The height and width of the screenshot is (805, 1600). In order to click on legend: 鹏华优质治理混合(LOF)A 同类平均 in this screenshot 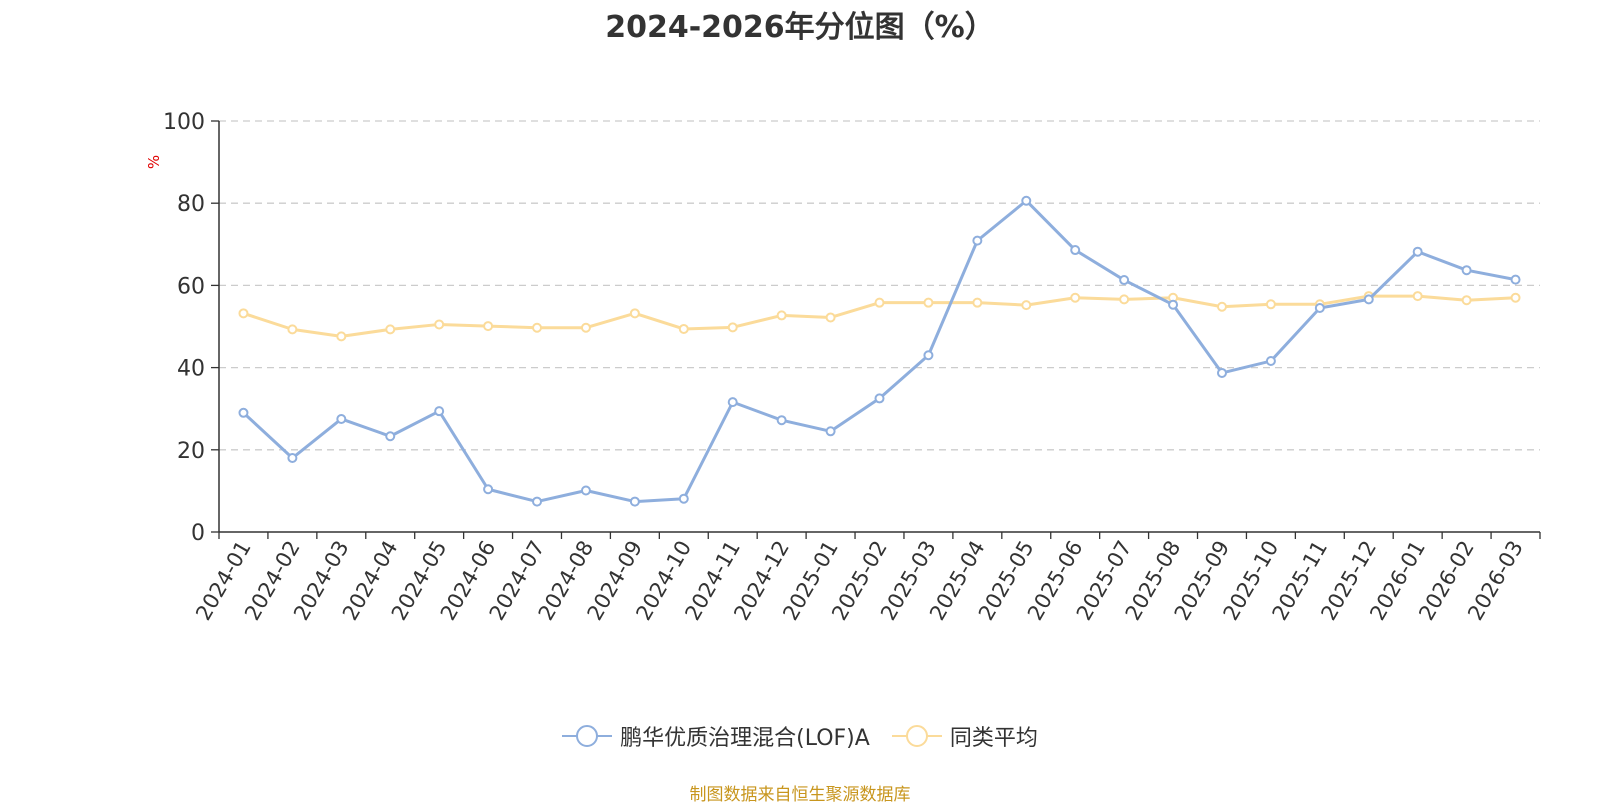, I will do `click(800, 736)`.